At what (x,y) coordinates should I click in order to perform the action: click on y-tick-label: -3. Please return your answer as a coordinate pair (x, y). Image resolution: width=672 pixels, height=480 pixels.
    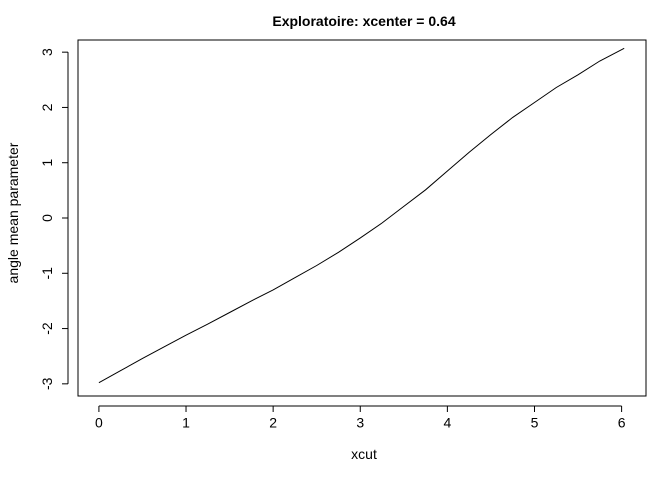
    Looking at the image, I should click on (47, 383).